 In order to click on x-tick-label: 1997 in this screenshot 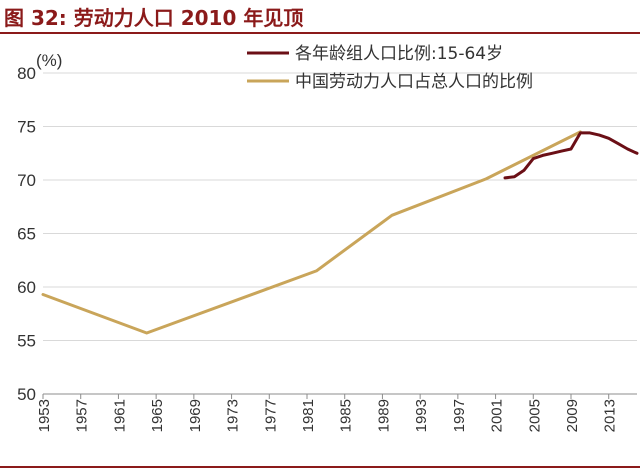, I will do `click(459, 415)`.